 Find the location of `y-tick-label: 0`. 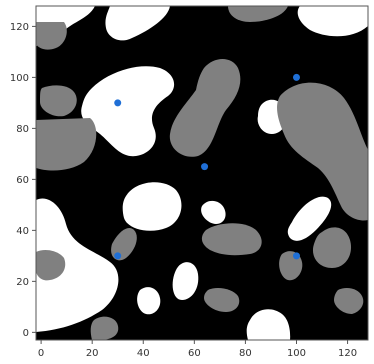

y-tick-label: 0 is located at coordinates (26, 333).